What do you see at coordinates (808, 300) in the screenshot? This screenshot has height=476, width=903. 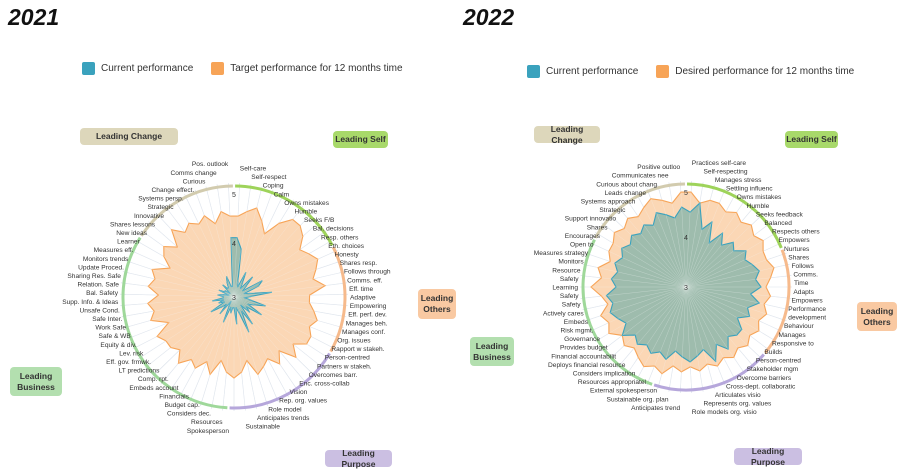 I see `axis-label: Empowers` at bounding box center [808, 300].